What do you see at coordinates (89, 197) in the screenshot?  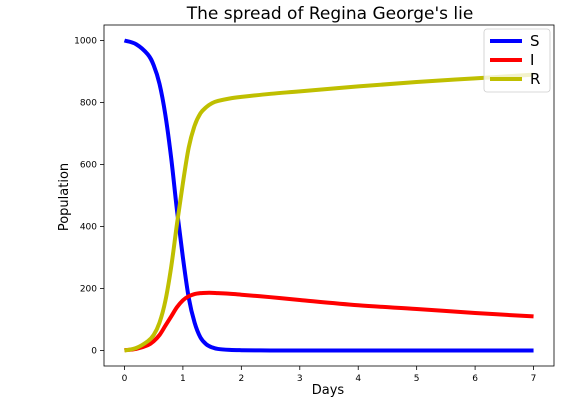 I see `y-axis: 0 200 400 600 800 1000` at bounding box center [89, 197].